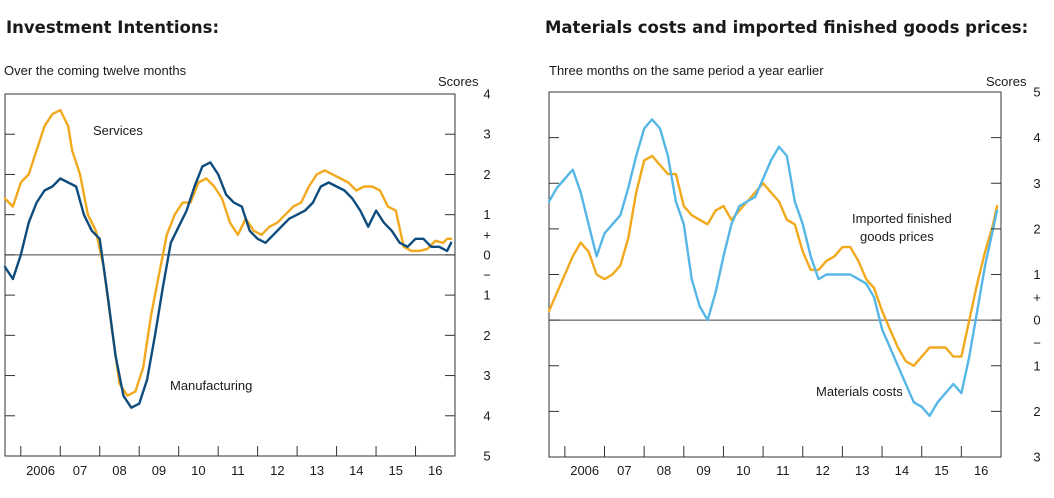 The image size is (1054, 498). I want to click on series-label-services: Services, so click(118, 130).